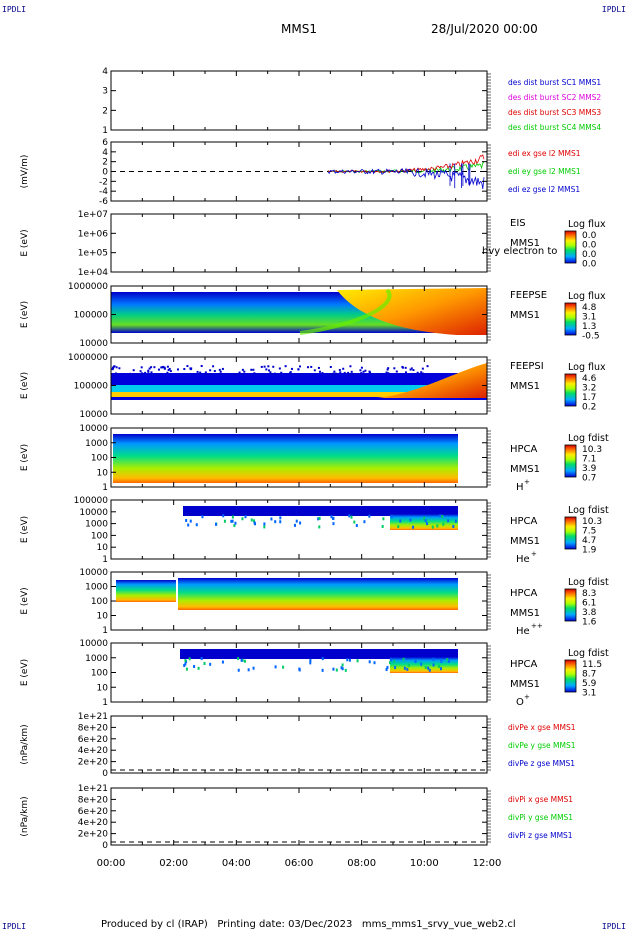 The image size is (630, 934). I want to click on colorbar-tick-label: 1.6, so click(589, 623).